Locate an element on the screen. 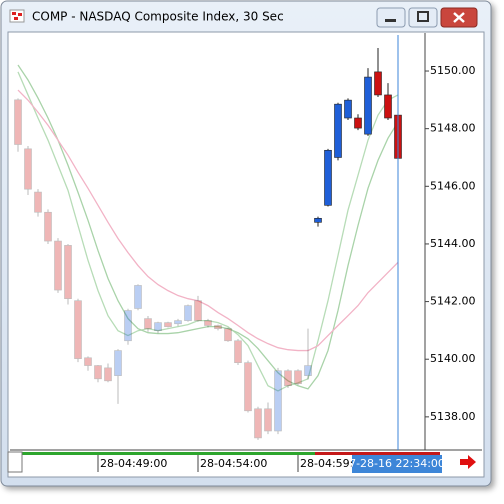  y-tick-label: 5140.00 is located at coordinates (453, 358).